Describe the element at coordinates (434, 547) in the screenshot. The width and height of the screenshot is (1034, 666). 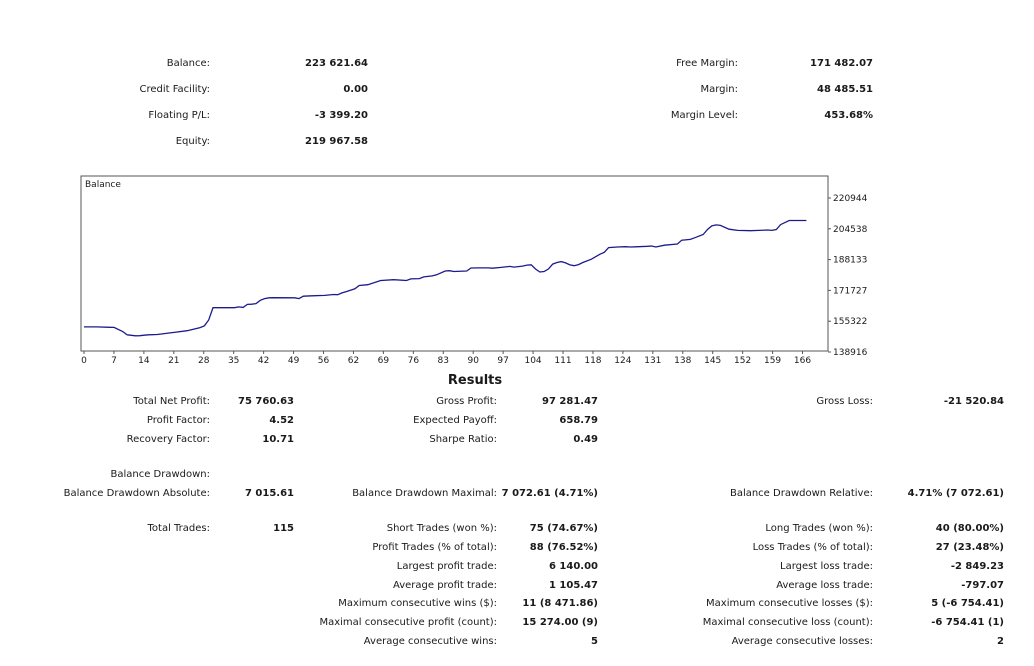
I see `profit-trades-label: Profit Trades (% of total):` at that location.